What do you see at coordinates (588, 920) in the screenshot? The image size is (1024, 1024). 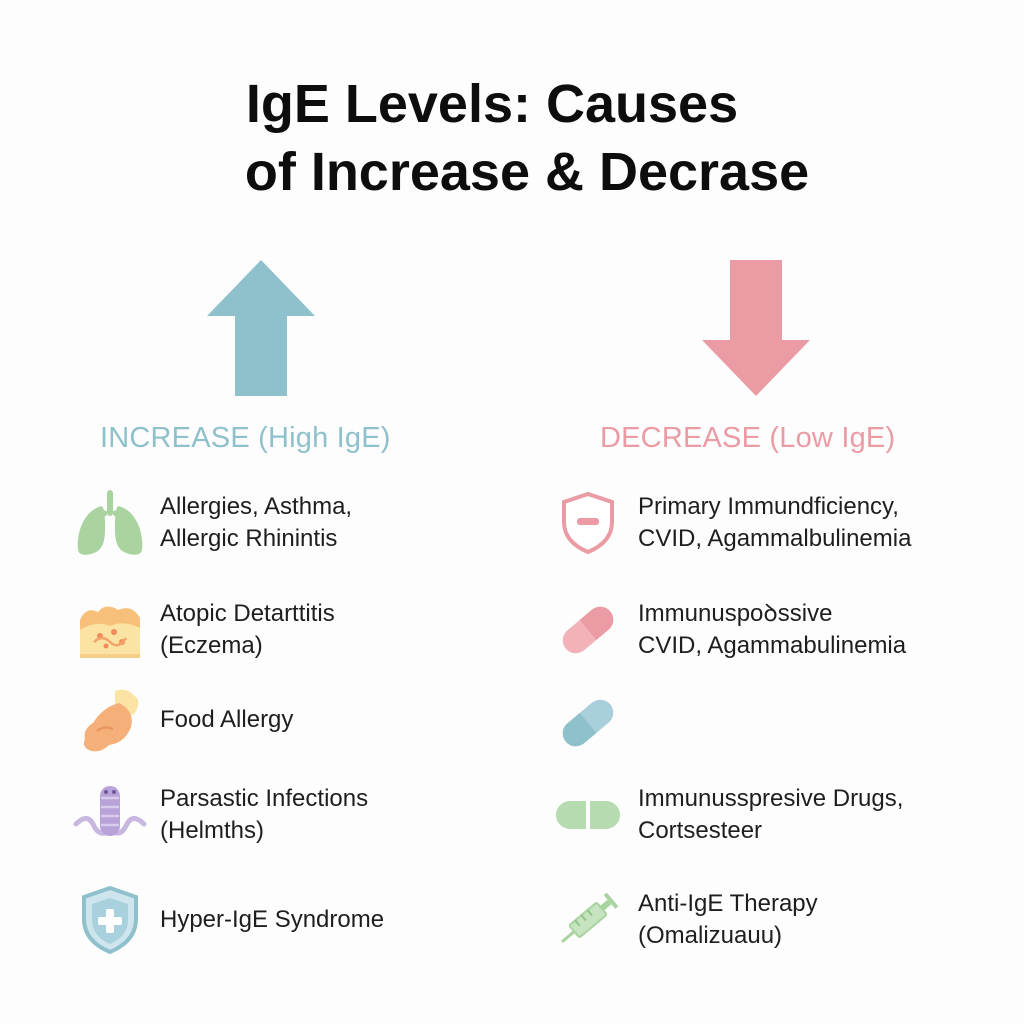 I see `syringe-icon` at bounding box center [588, 920].